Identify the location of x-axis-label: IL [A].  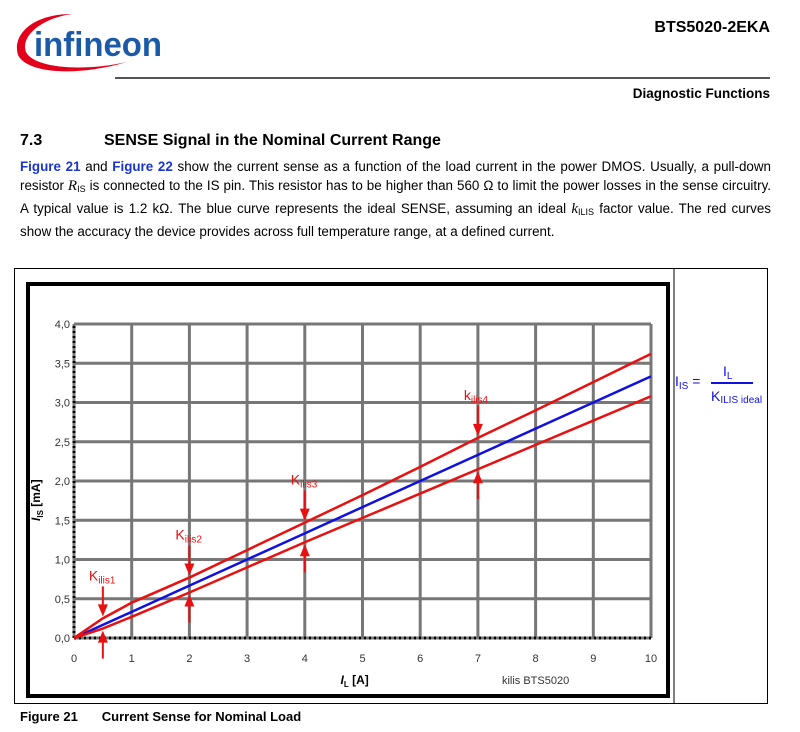
(355, 681).